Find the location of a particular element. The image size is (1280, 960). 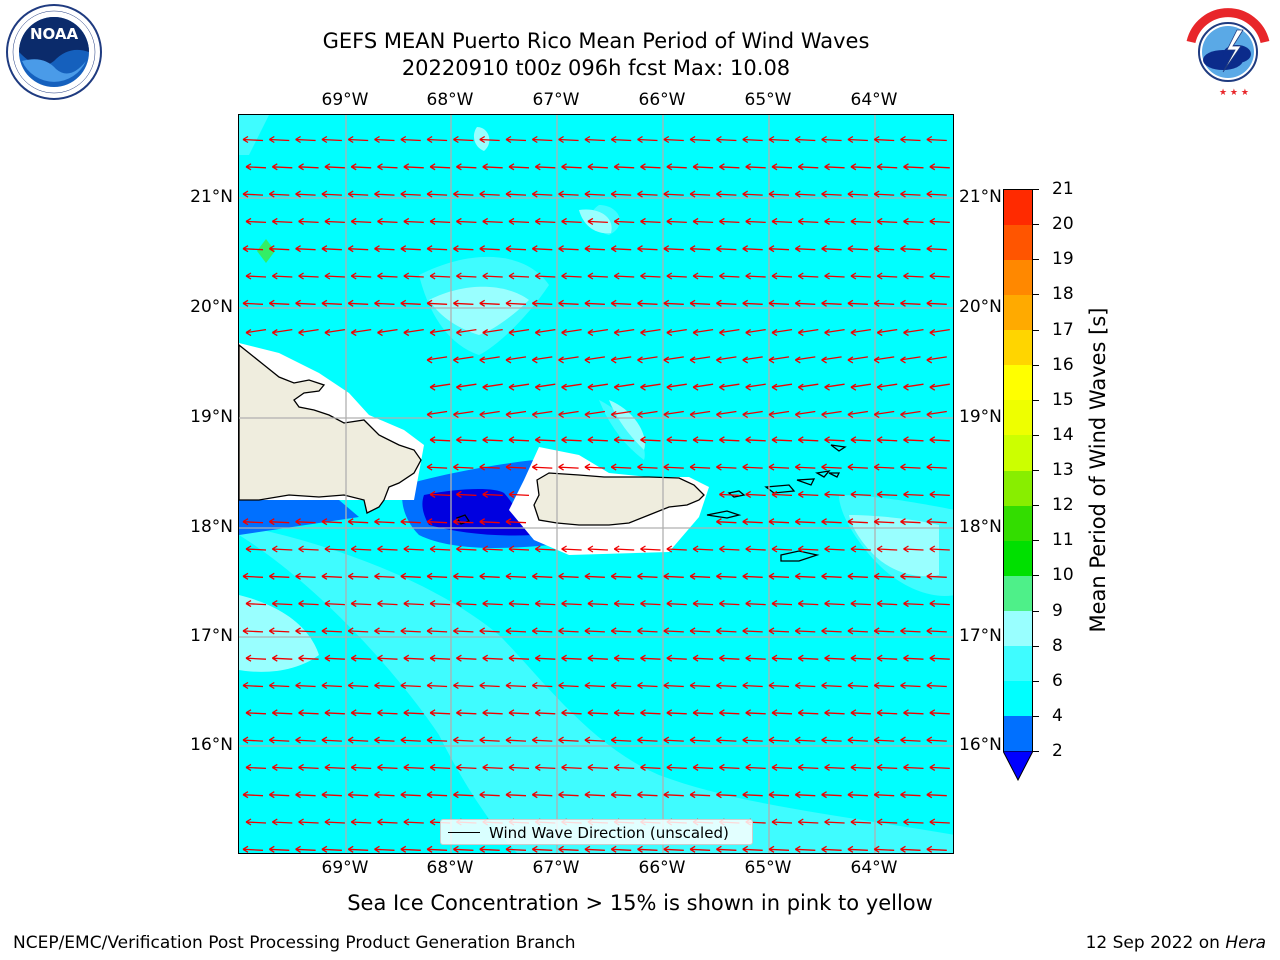

colorbar-tick-label: 21 is located at coordinates (1063, 189).